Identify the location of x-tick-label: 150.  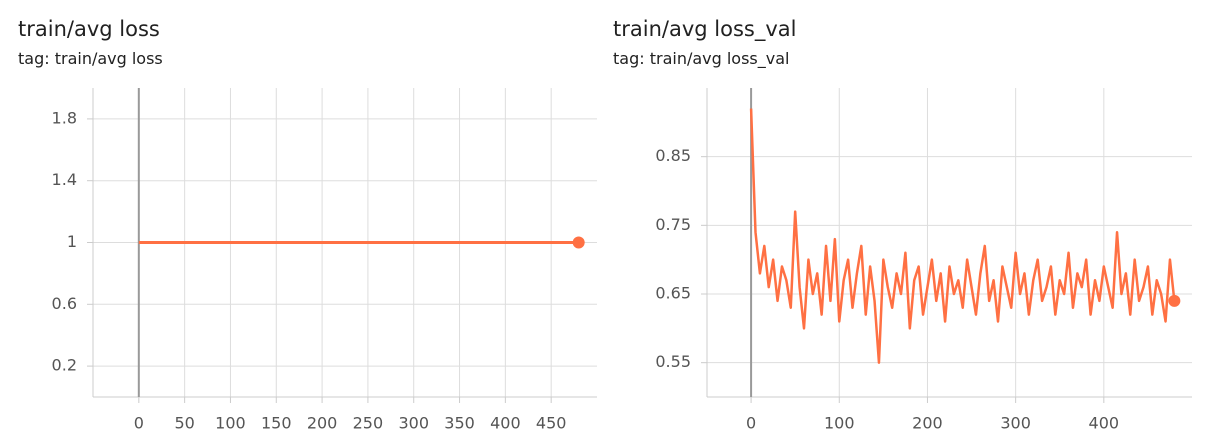
(276, 423).